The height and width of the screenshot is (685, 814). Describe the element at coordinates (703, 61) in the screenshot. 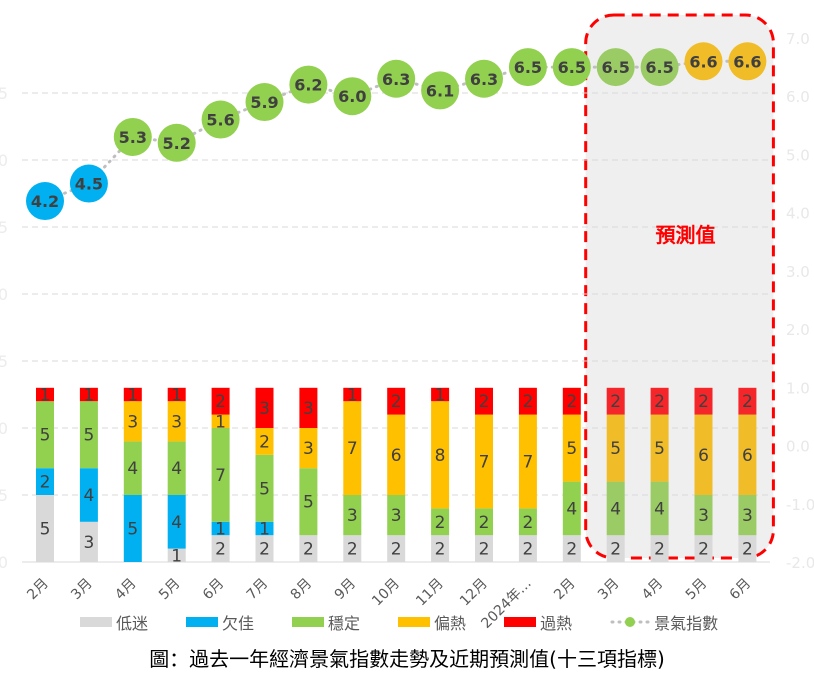

I see `index-label: 6.6` at that location.